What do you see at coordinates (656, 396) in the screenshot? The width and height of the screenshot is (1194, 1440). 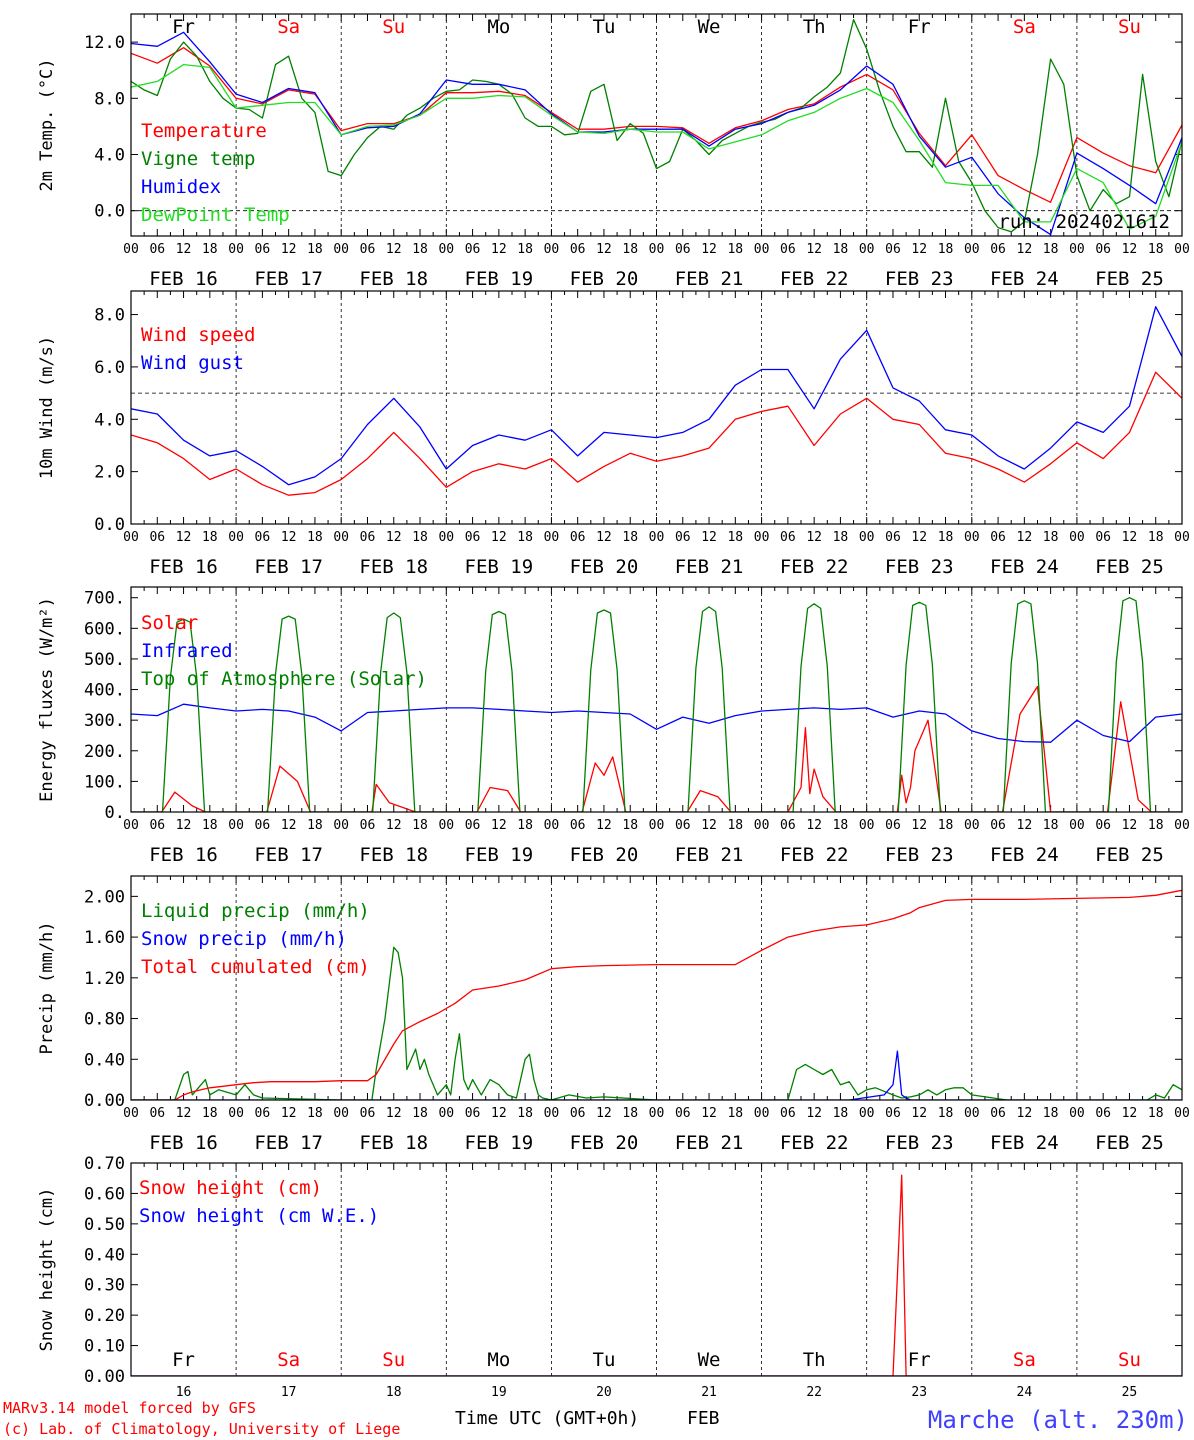 I see `series-wind-gust` at bounding box center [656, 396].